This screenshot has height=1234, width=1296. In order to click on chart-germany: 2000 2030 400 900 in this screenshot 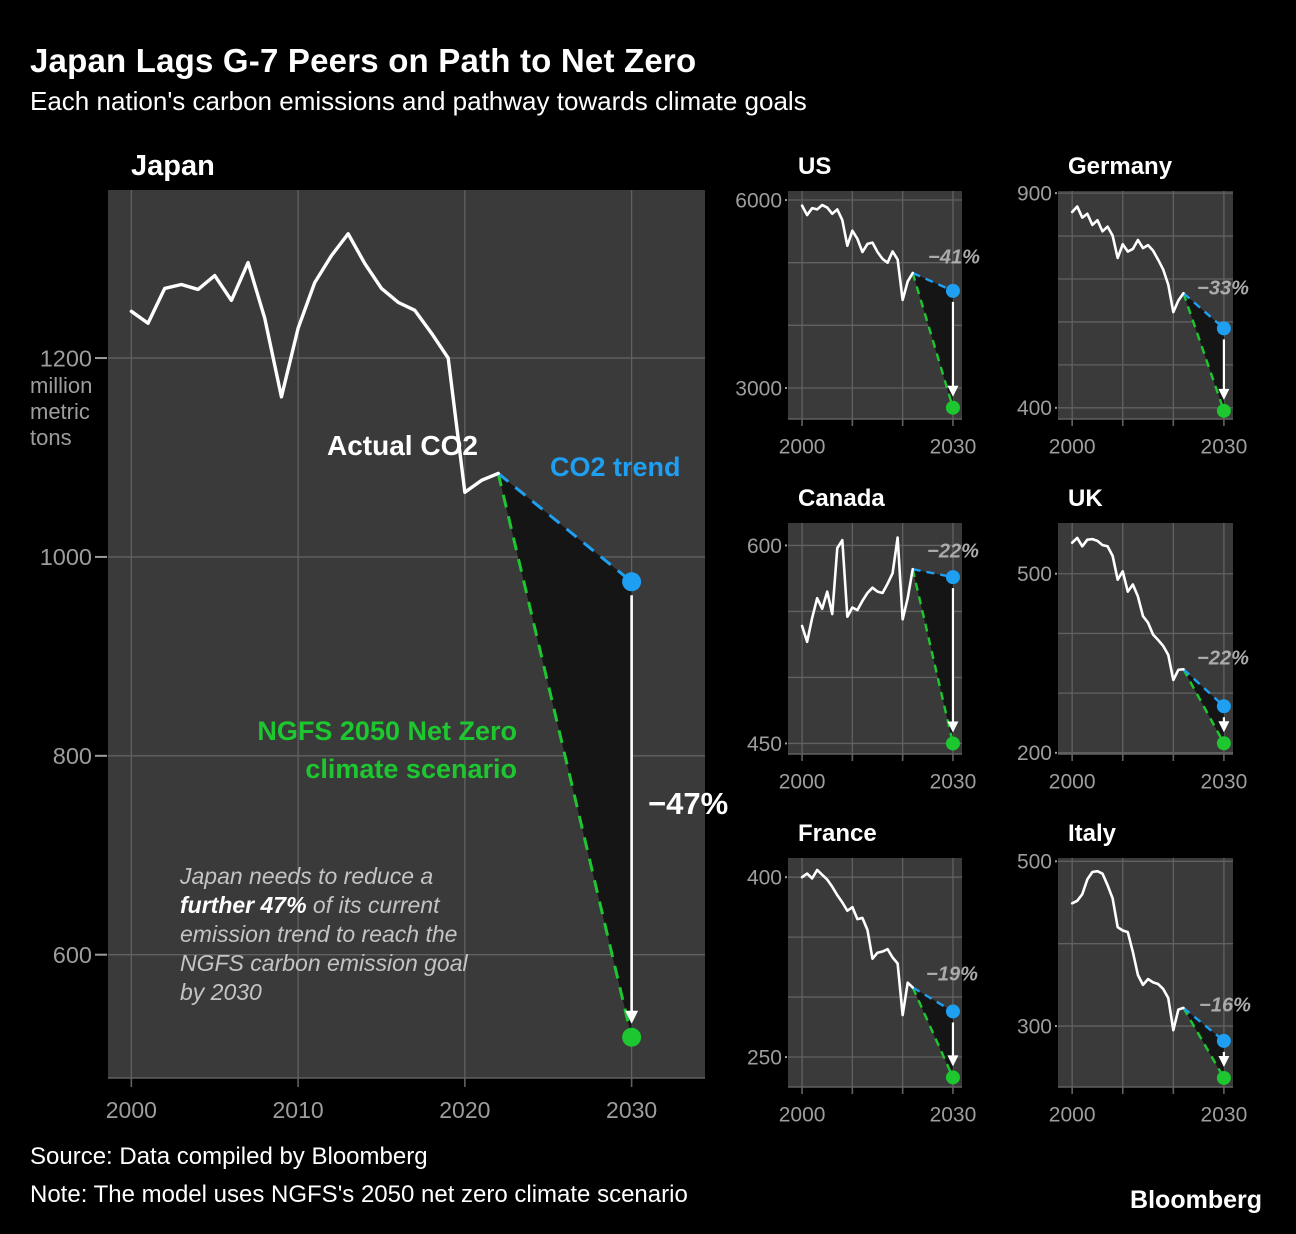, I will do `click(1132, 320)`.